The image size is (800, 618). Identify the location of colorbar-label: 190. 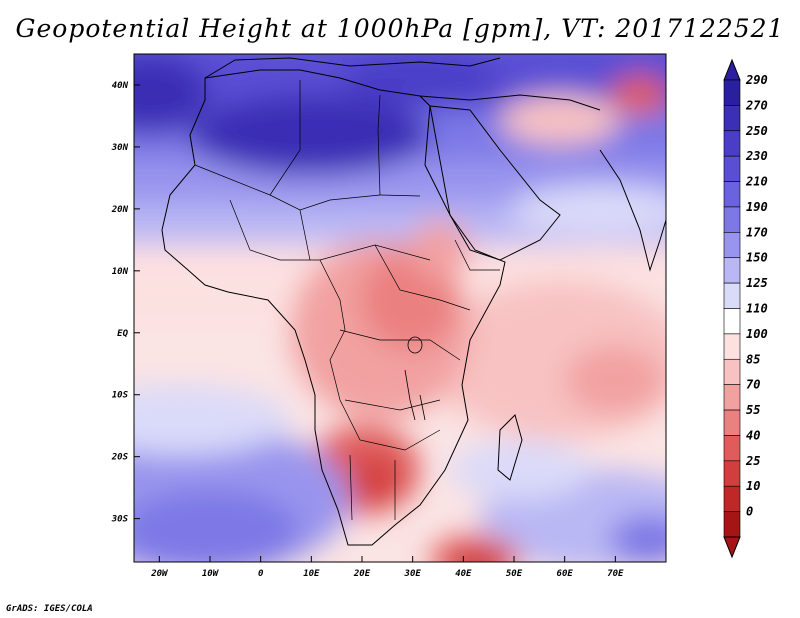
(757, 207).